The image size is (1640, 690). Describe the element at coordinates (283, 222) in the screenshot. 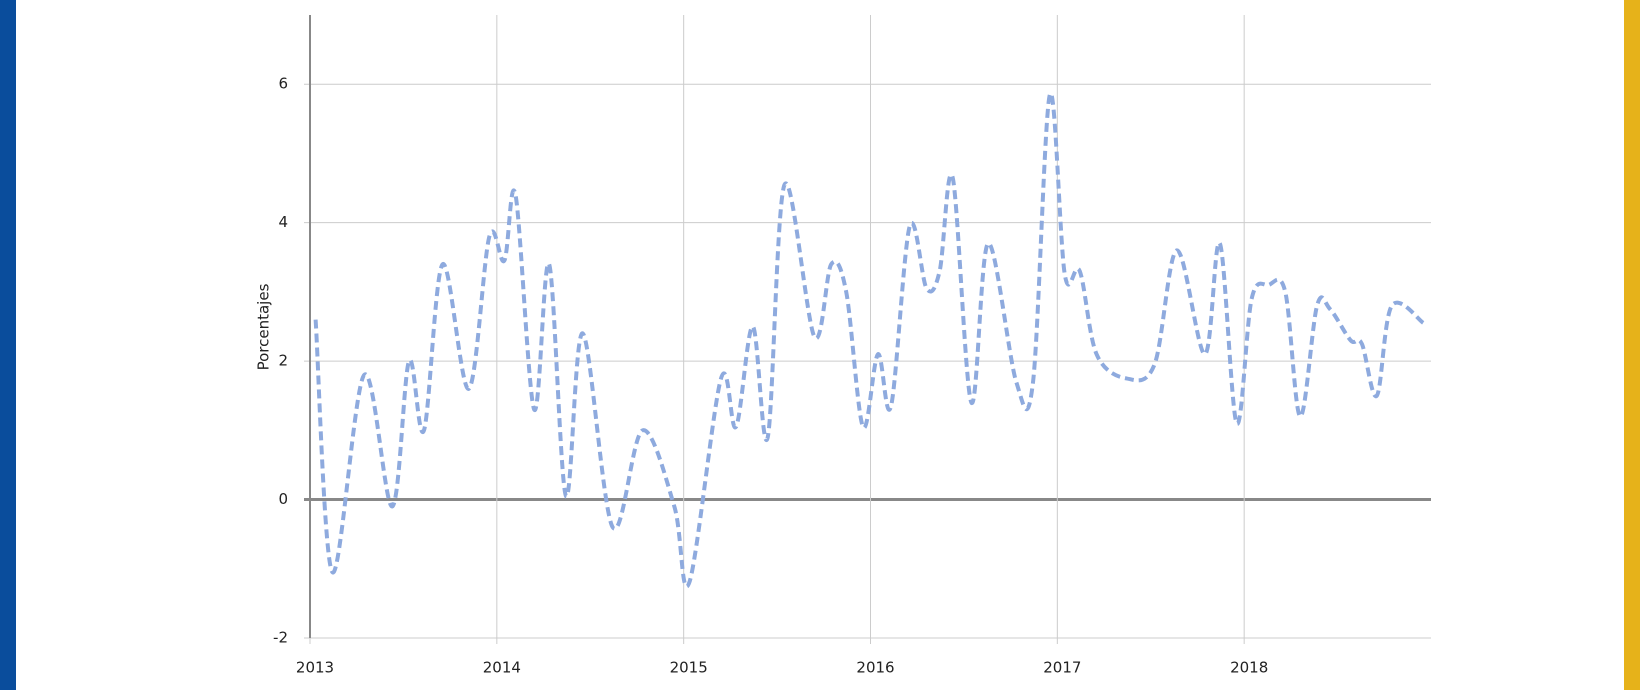

I see `y-tick-label: 4` at that location.